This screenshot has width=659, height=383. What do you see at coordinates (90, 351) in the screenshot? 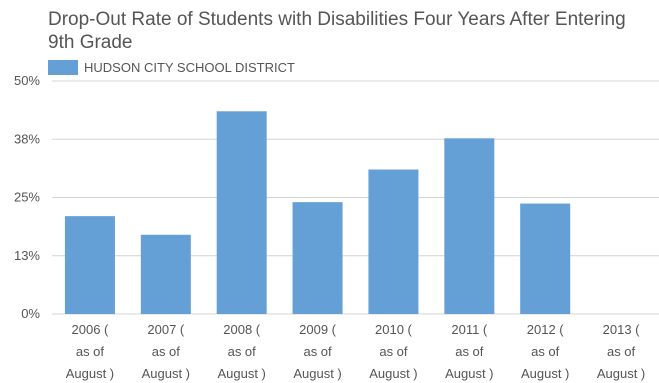
I see `x-tick-label: 2006 (as of August )` at bounding box center [90, 351].